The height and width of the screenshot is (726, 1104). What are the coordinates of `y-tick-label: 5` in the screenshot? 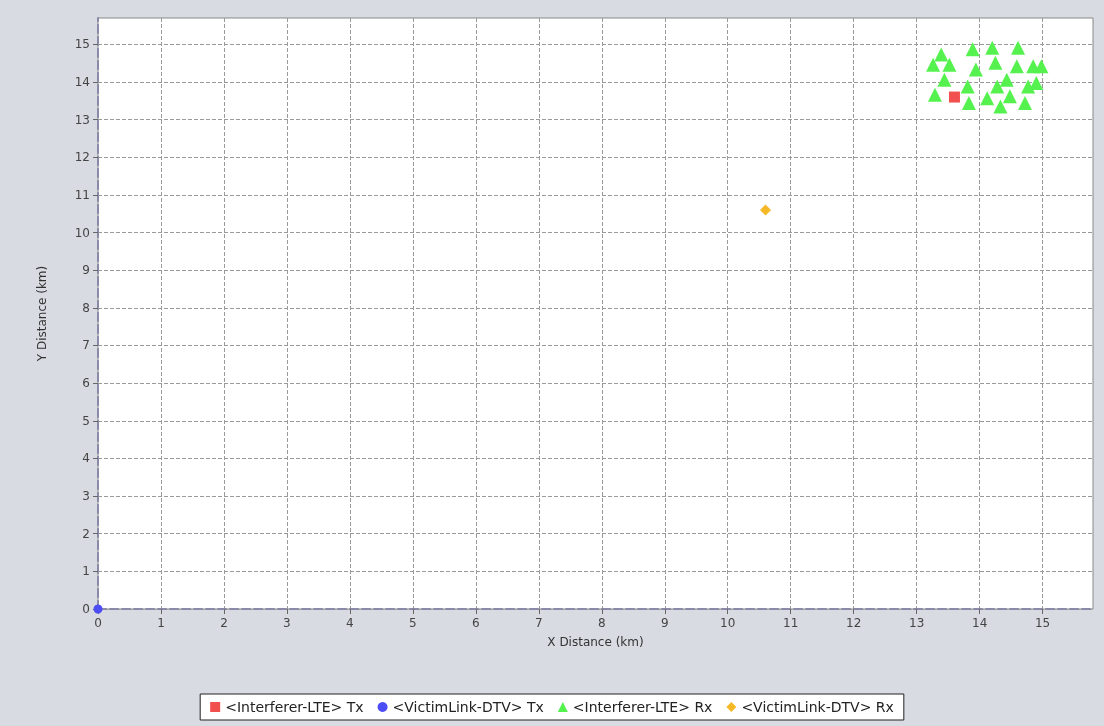 It's located at (86, 420).